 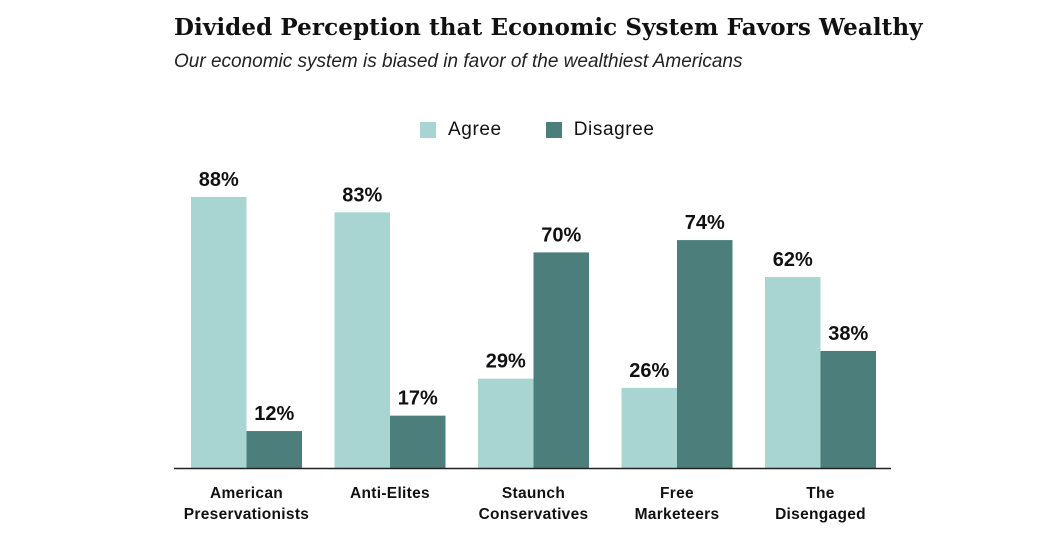 What do you see at coordinates (362, 195) in the screenshot?
I see `data-label-agree-1: 83%` at bounding box center [362, 195].